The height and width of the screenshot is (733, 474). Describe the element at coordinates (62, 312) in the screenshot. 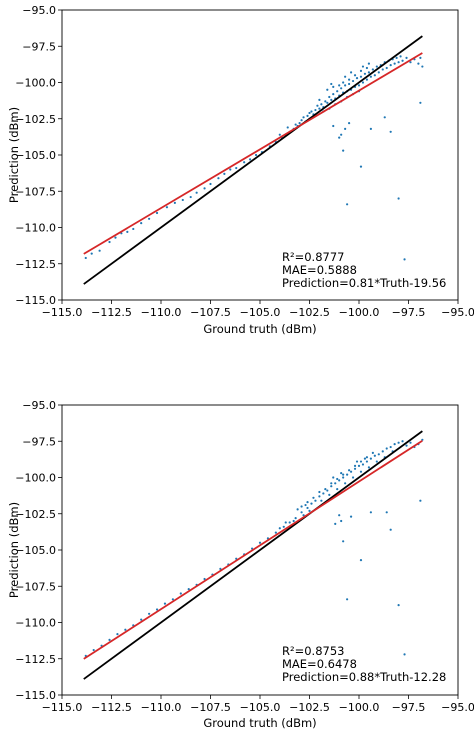

I see `x-tick-label: −115.0` at that location.